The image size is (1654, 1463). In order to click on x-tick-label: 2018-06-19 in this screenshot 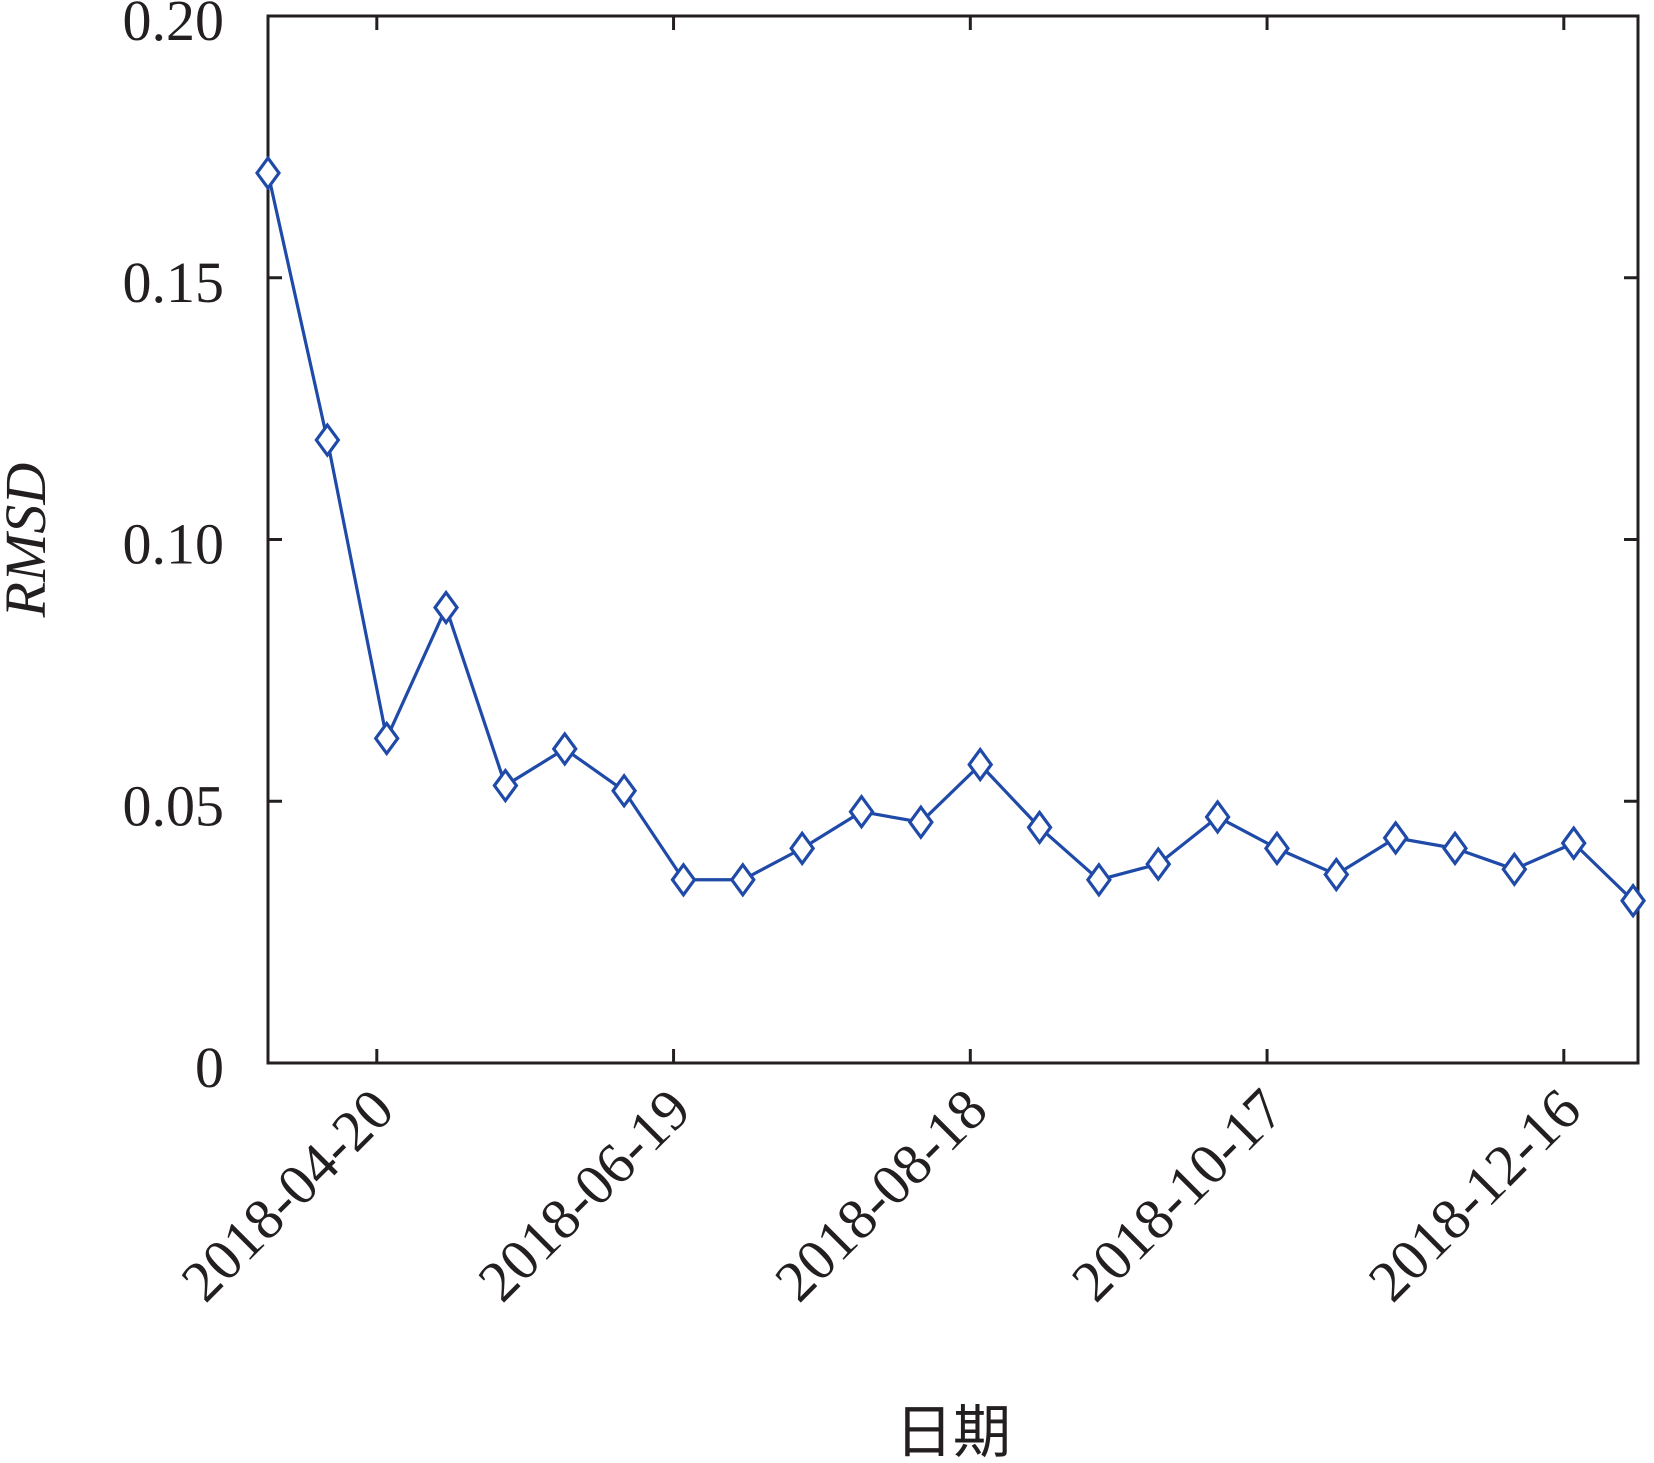, I will do `click(583, 1194)`.